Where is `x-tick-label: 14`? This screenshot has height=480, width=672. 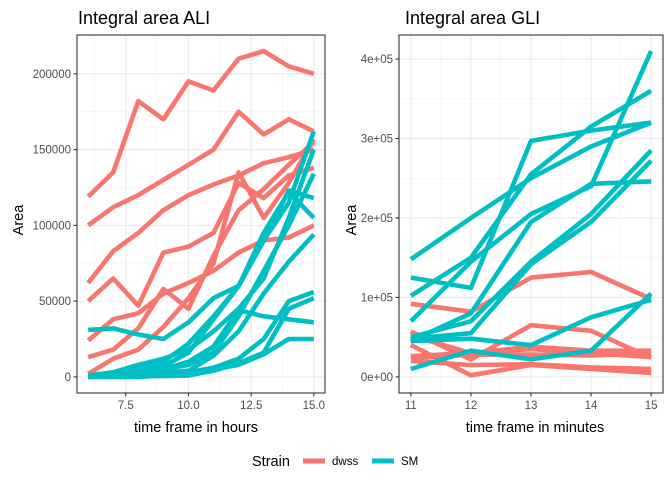 x-tick-label: 14 is located at coordinates (591, 406).